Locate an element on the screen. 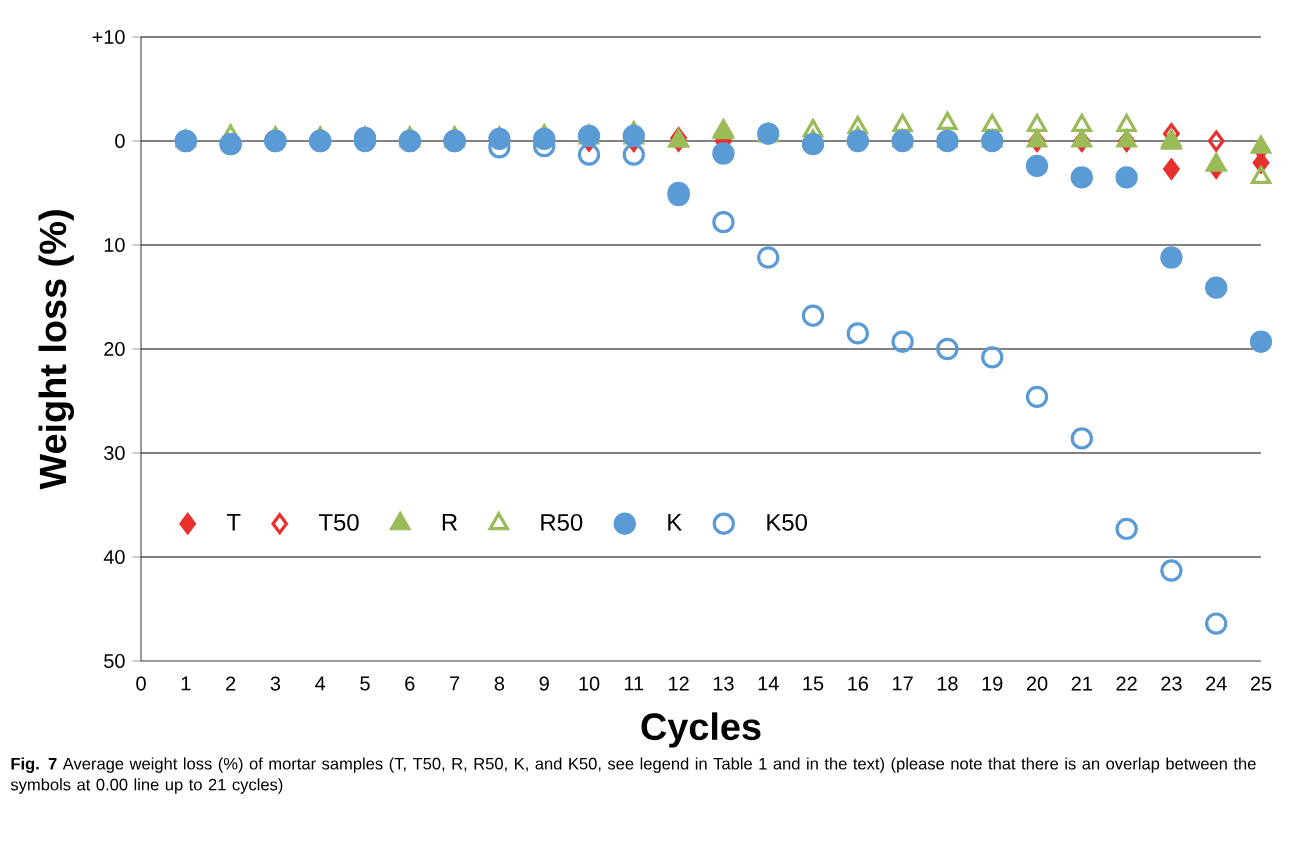  x-tick-label: 10 is located at coordinates (589, 683).